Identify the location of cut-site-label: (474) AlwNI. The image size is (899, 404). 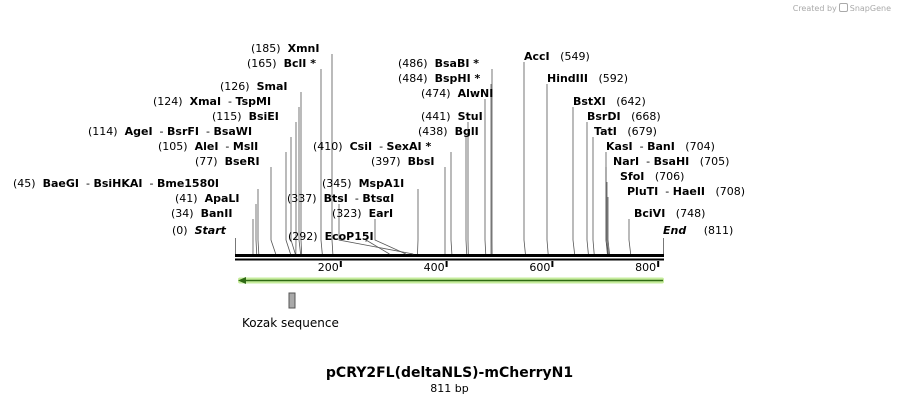
(457, 93).